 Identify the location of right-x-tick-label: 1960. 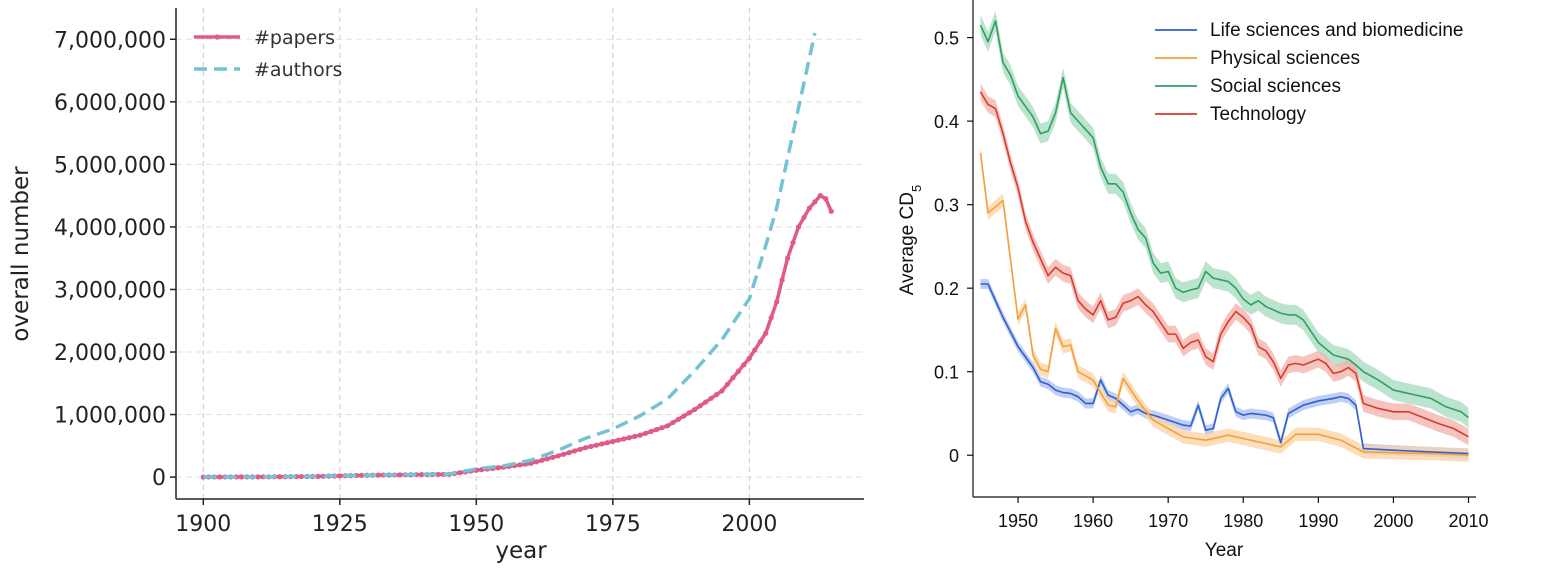
(1093, 521).